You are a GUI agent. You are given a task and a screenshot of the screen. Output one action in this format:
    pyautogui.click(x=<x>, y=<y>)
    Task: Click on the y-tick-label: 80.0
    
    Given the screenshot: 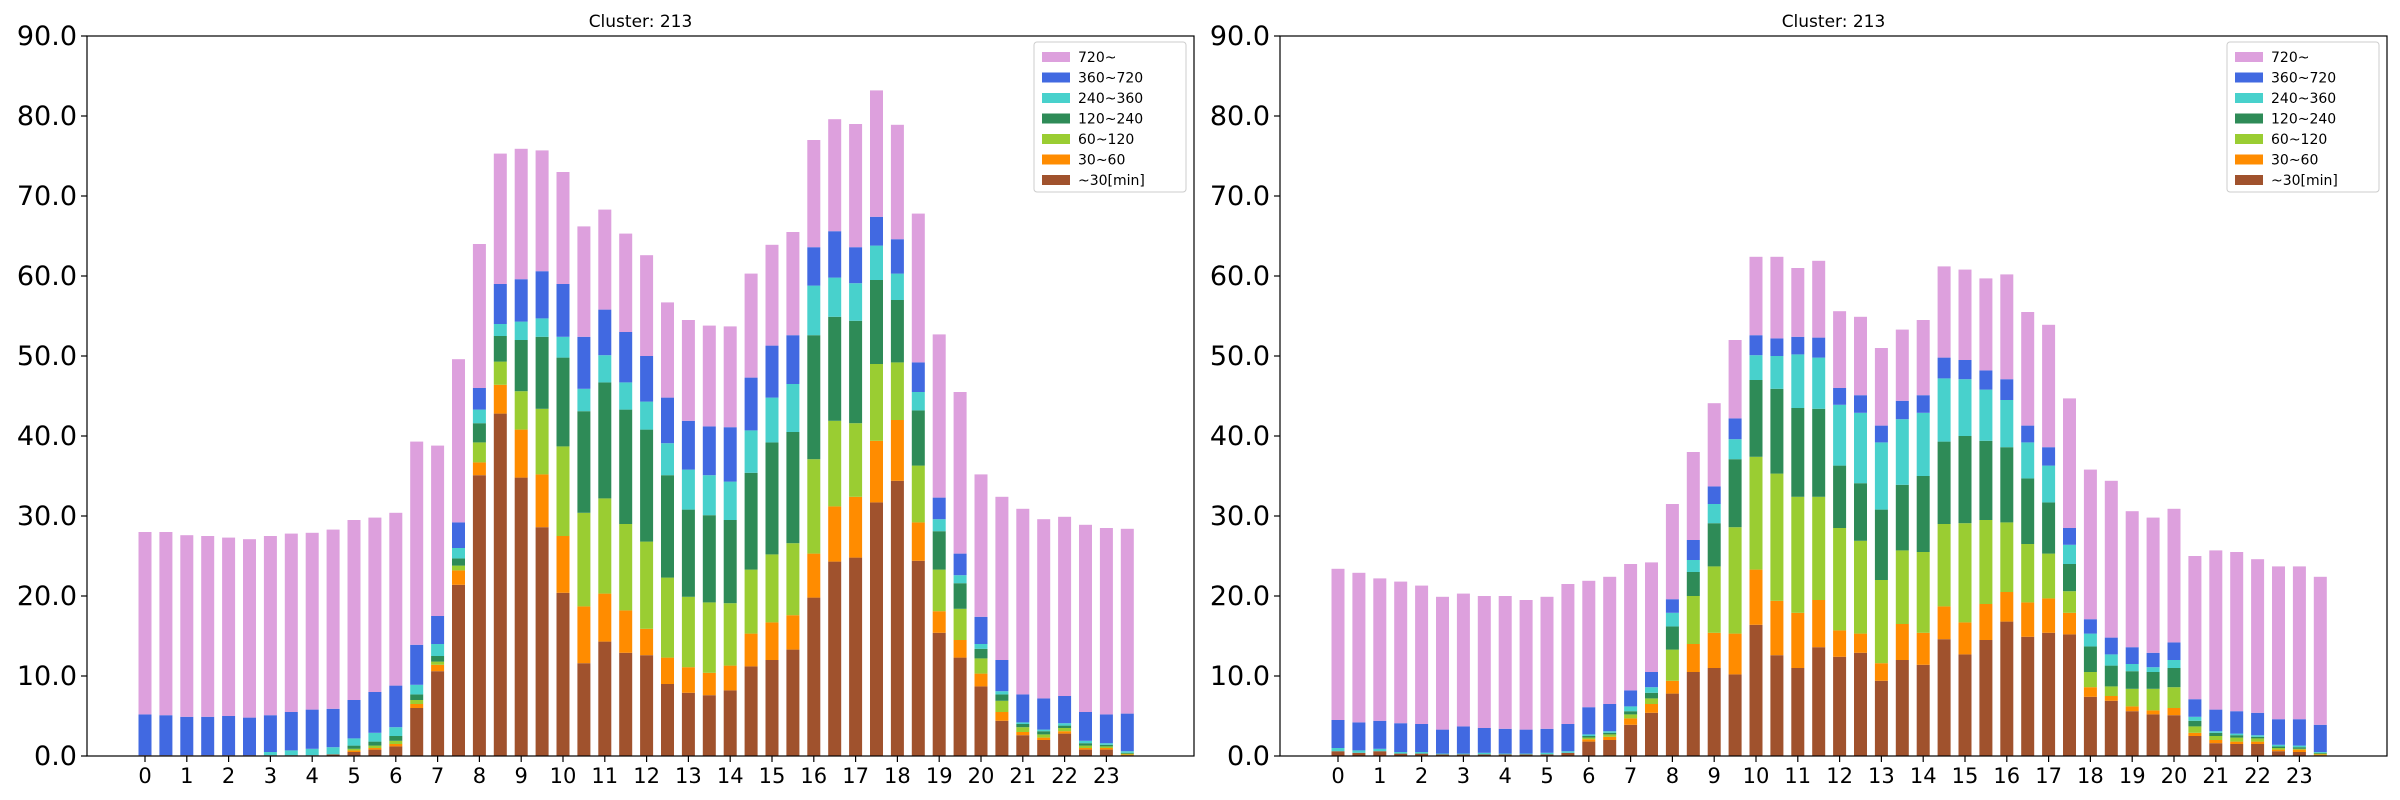 What is the action you would take?
    pyautogui.click(x=47, y=116)
    